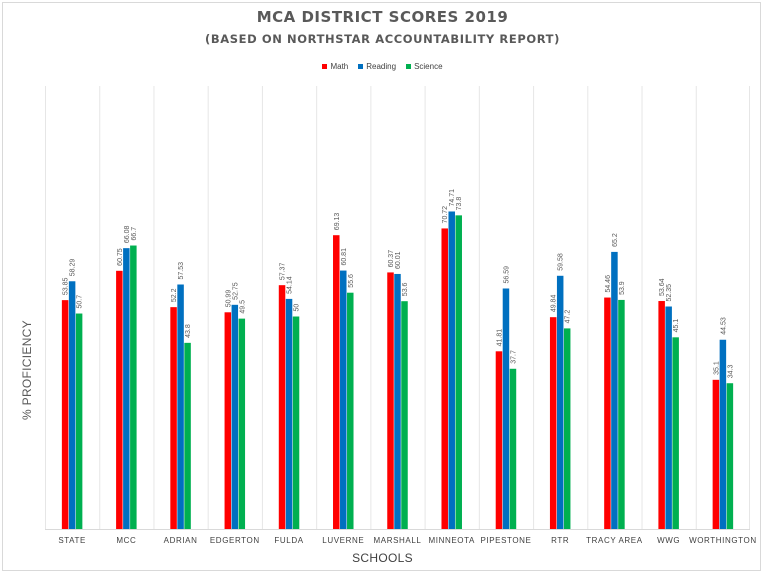 The height and width of the screenshot is (575, 765). What do you see at coordinates (723, 434) in the screenshot?
I see `bar-reading-worthington` at bounding box center [723, 434].